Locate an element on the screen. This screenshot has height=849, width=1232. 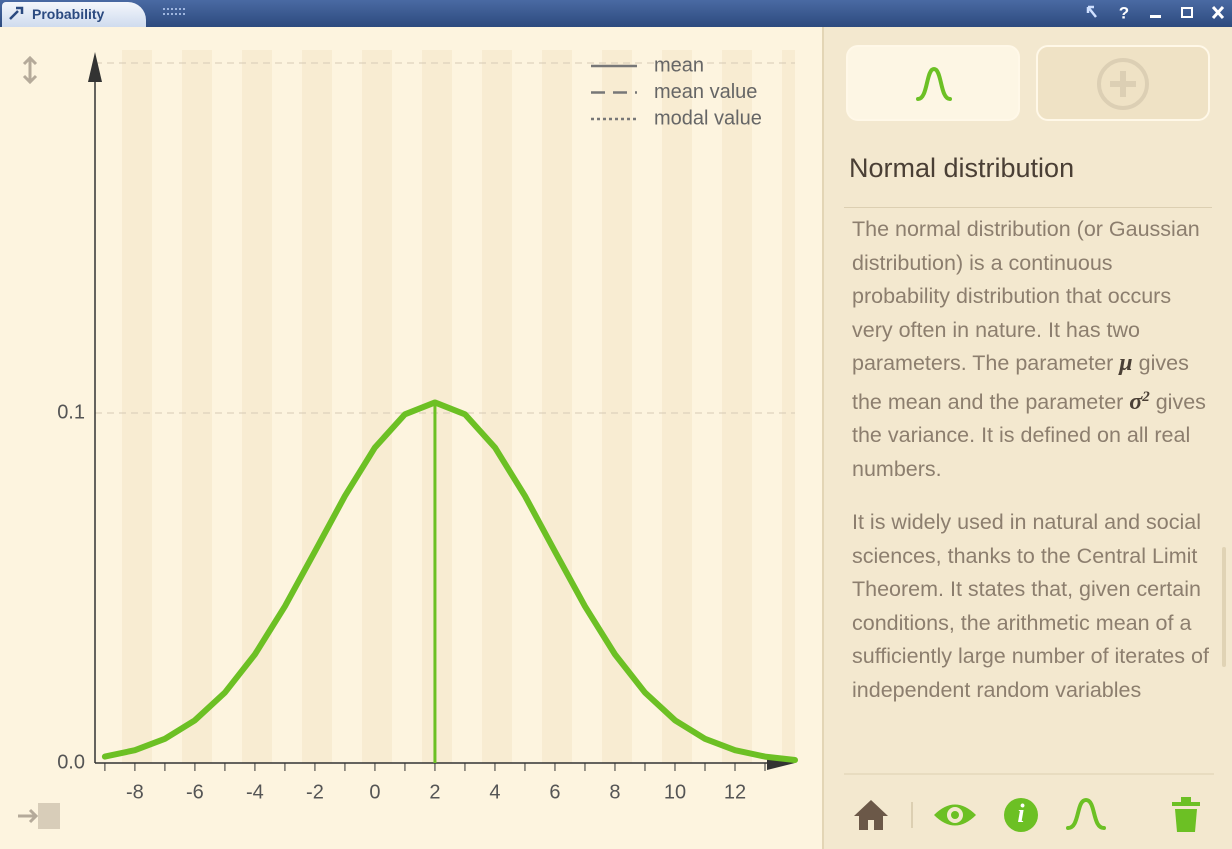
x-tick-label: -2 is located at coordinates (315, 792).